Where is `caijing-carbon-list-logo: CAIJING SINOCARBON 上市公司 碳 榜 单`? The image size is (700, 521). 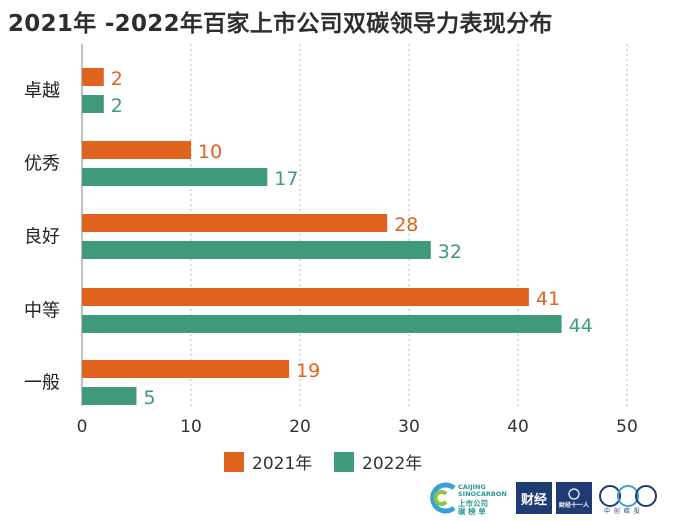
caijing-carbon-list-logo: CAIJING SINOCARBON 上市公司 碳 榜 单 is located at coordinates (469, 498).